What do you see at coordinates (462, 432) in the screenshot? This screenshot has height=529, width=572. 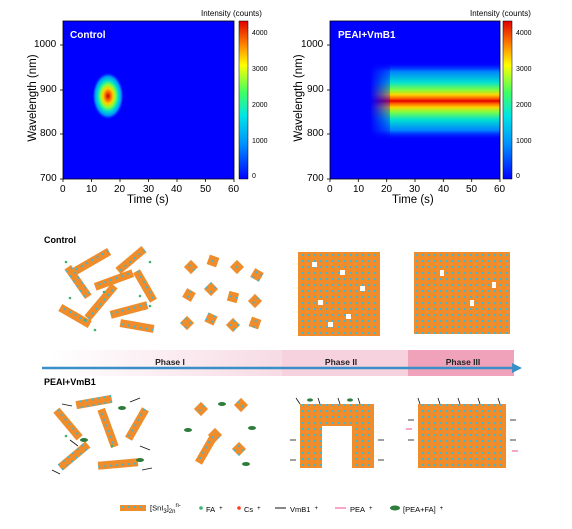 I see `treated-phase3-block` at bounding box center [462, 432].